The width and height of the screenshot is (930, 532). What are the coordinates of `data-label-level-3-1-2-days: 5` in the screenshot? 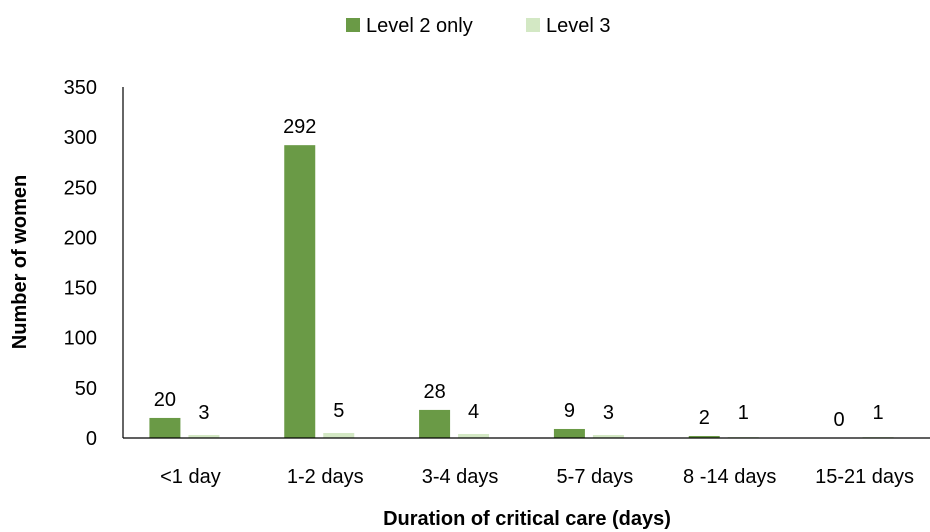 It's located at (338, 411).